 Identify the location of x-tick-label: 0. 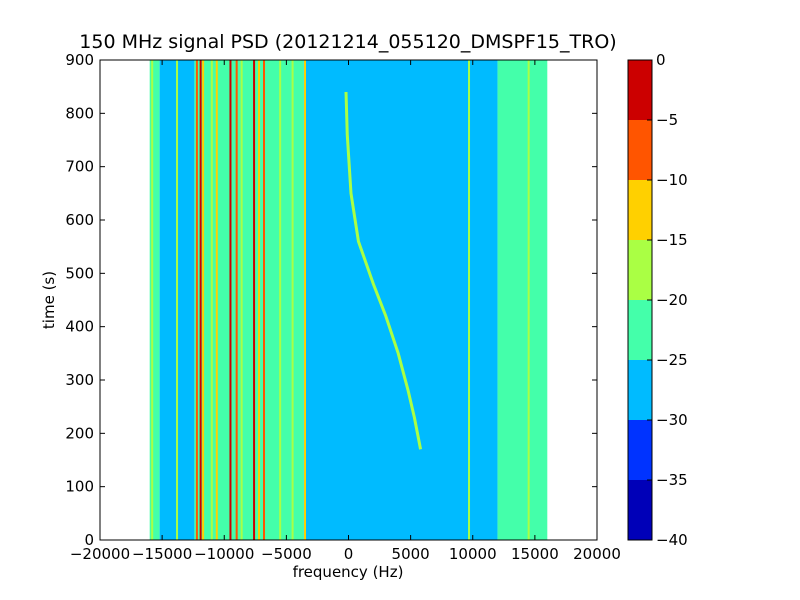
(349, 554).